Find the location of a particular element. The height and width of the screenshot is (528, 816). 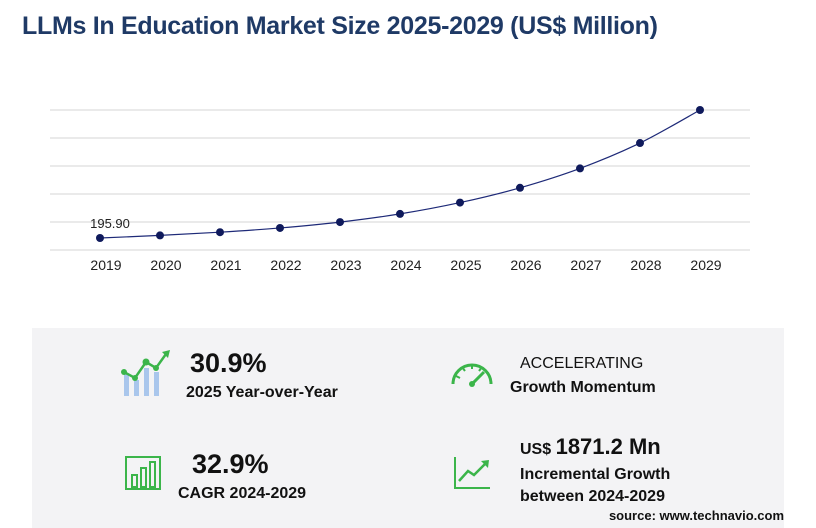

incremental-line1: Incremental Growth is located at coordinates (595, 474).